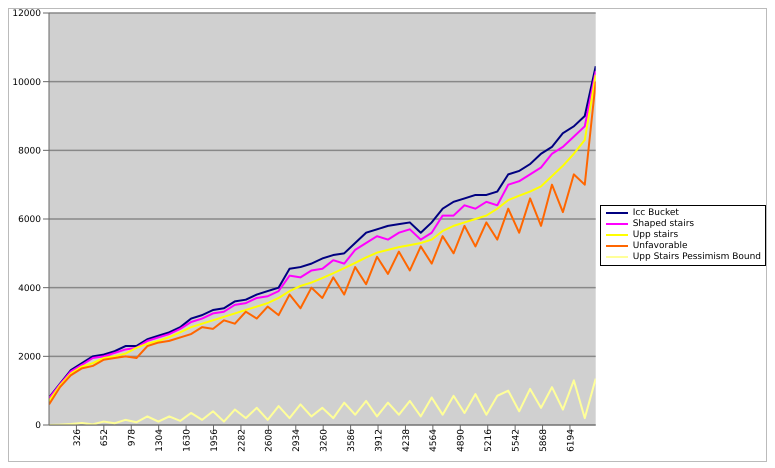  Describe the element at coordinates (325, 440) in the screenshot. I see `x-tick-label: 3260` at that location.